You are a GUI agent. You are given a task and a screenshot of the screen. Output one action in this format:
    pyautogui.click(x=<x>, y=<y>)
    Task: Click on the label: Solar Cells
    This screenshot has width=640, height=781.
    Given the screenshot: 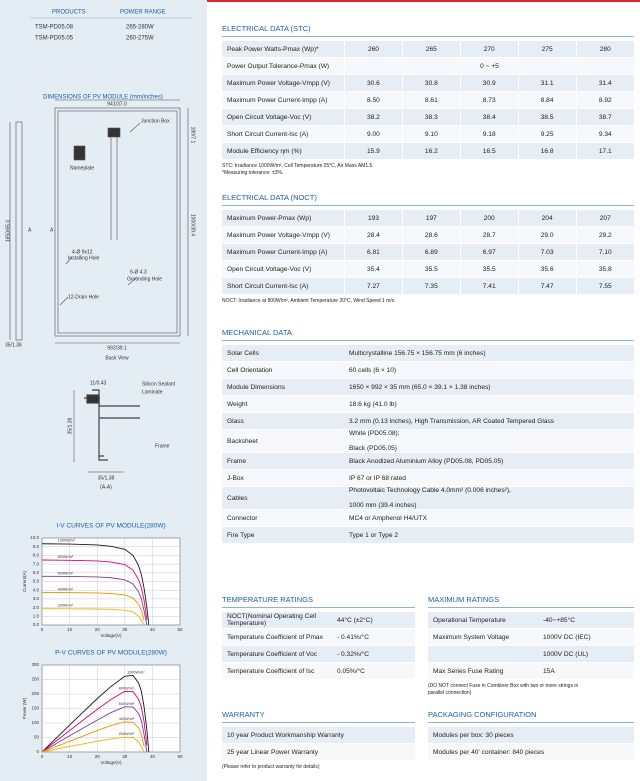 What is the action you would take?
    pyautogui.click(x=283, y=353)
    